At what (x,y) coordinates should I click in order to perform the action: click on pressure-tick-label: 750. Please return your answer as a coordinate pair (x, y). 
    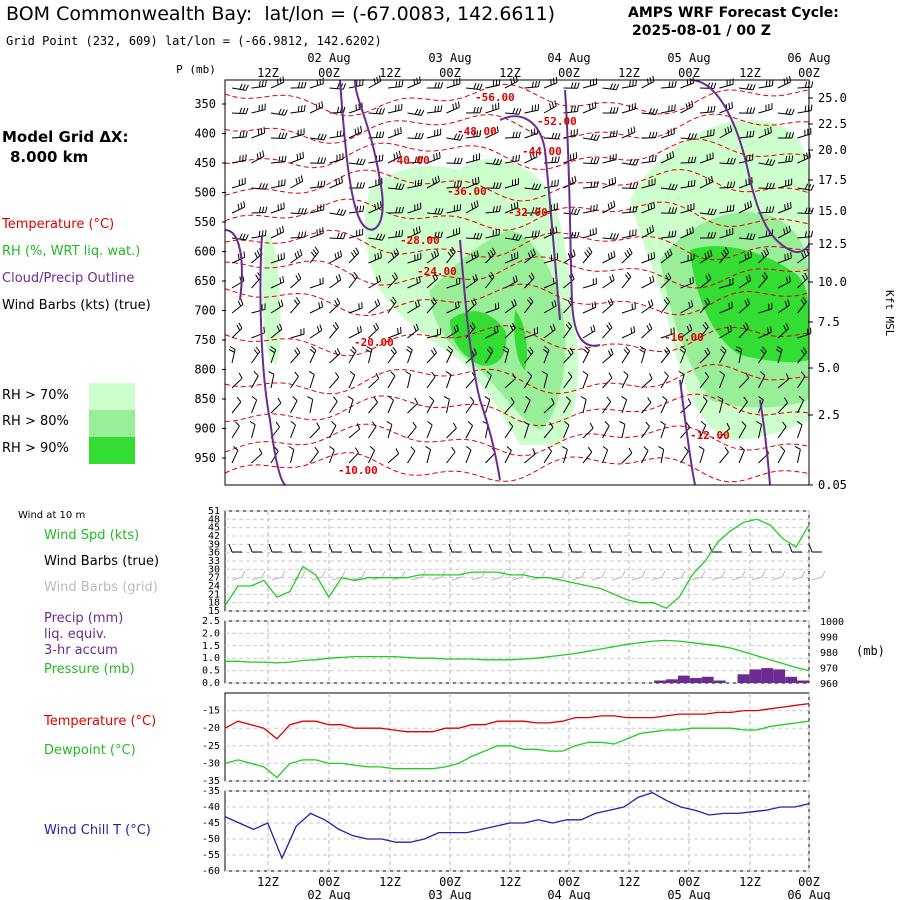
    Looking at the image, I should click on (205, 340).